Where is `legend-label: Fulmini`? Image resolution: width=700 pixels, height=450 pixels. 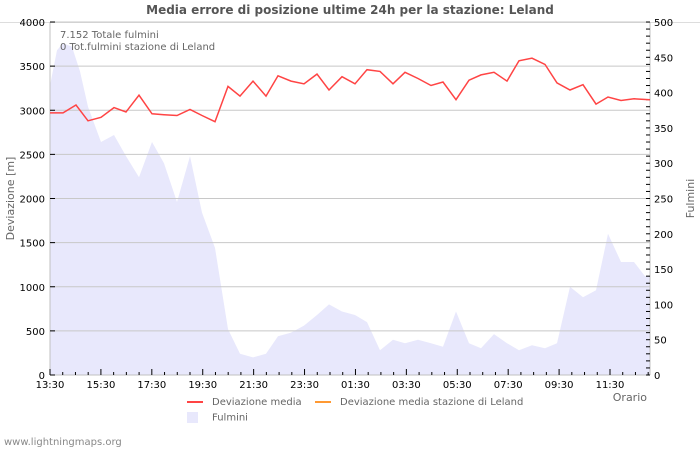
legend-label: Fulmini is located at coordinates (230, 418).